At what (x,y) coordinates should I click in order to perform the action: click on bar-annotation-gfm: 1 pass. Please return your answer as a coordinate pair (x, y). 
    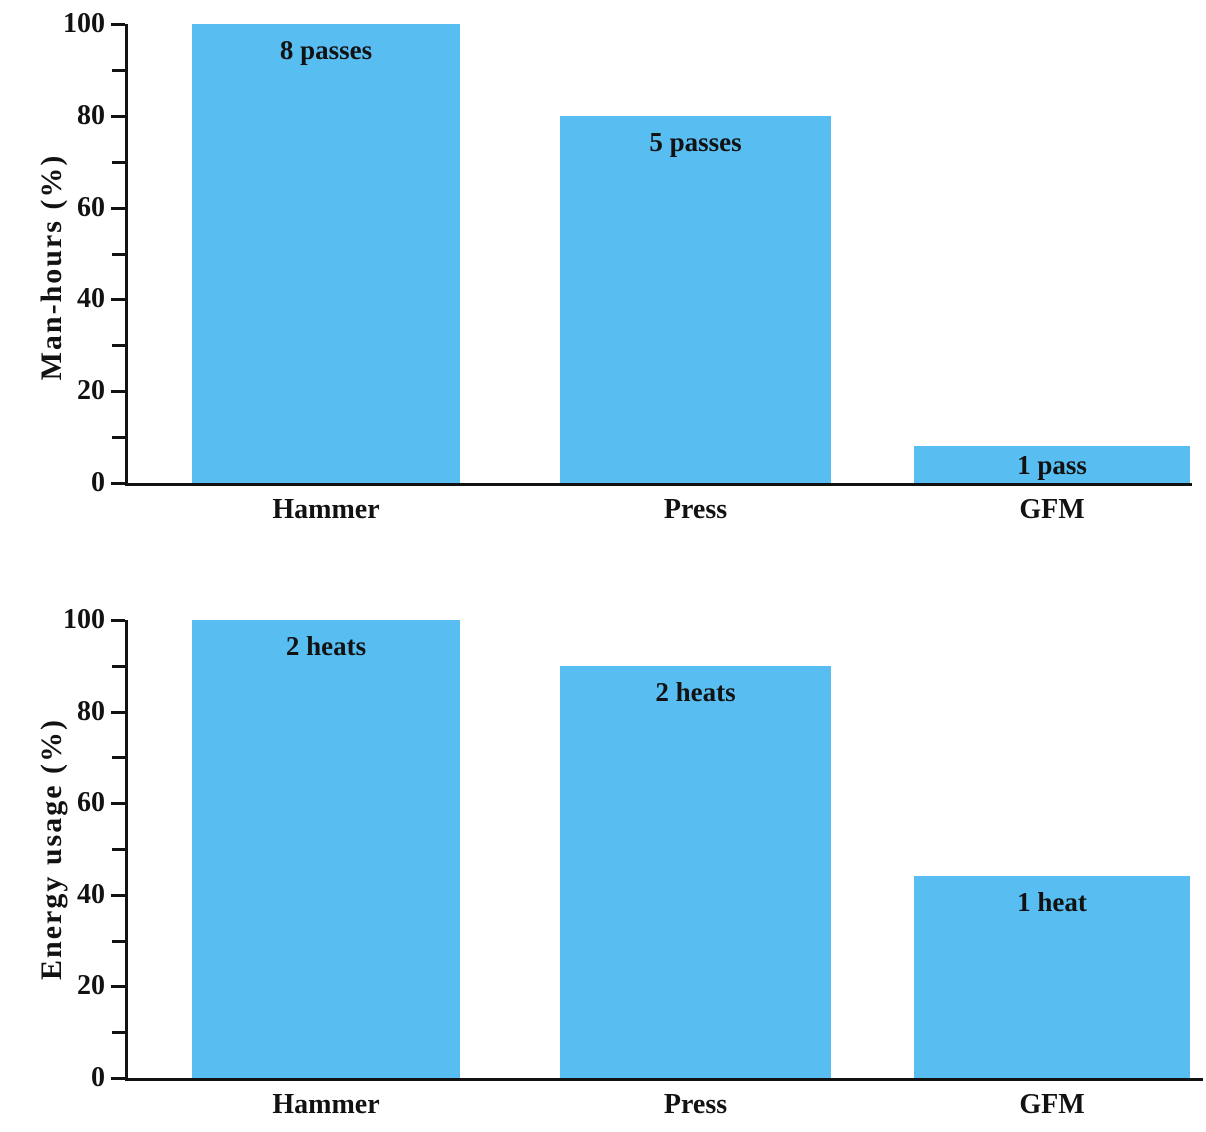
    Looking at the image, I should click on (1052, 465).